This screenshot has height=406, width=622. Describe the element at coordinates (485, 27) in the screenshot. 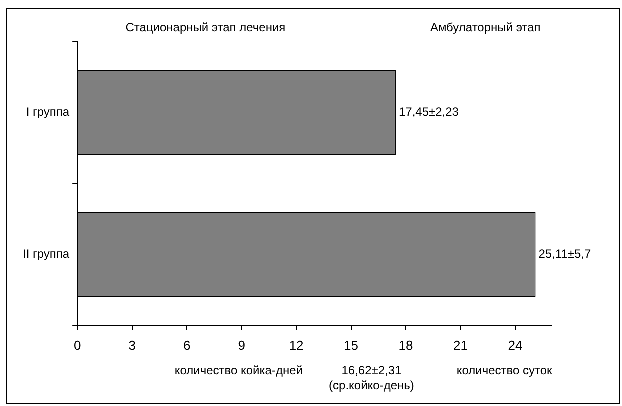

I see `text: Амбулаторный этап` at that location.